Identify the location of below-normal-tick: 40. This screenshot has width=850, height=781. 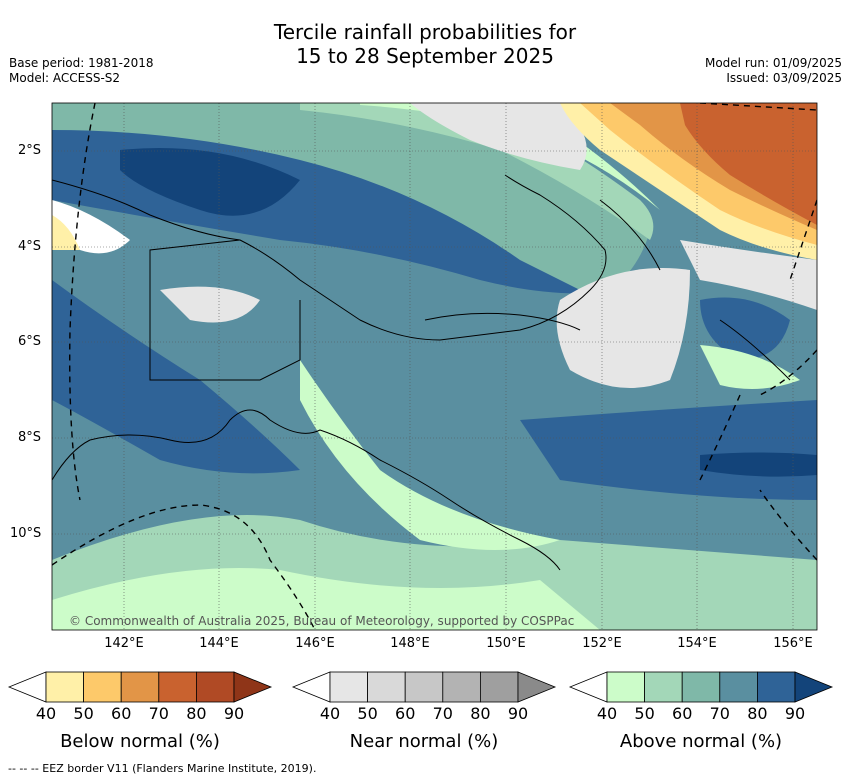
(46, 713).